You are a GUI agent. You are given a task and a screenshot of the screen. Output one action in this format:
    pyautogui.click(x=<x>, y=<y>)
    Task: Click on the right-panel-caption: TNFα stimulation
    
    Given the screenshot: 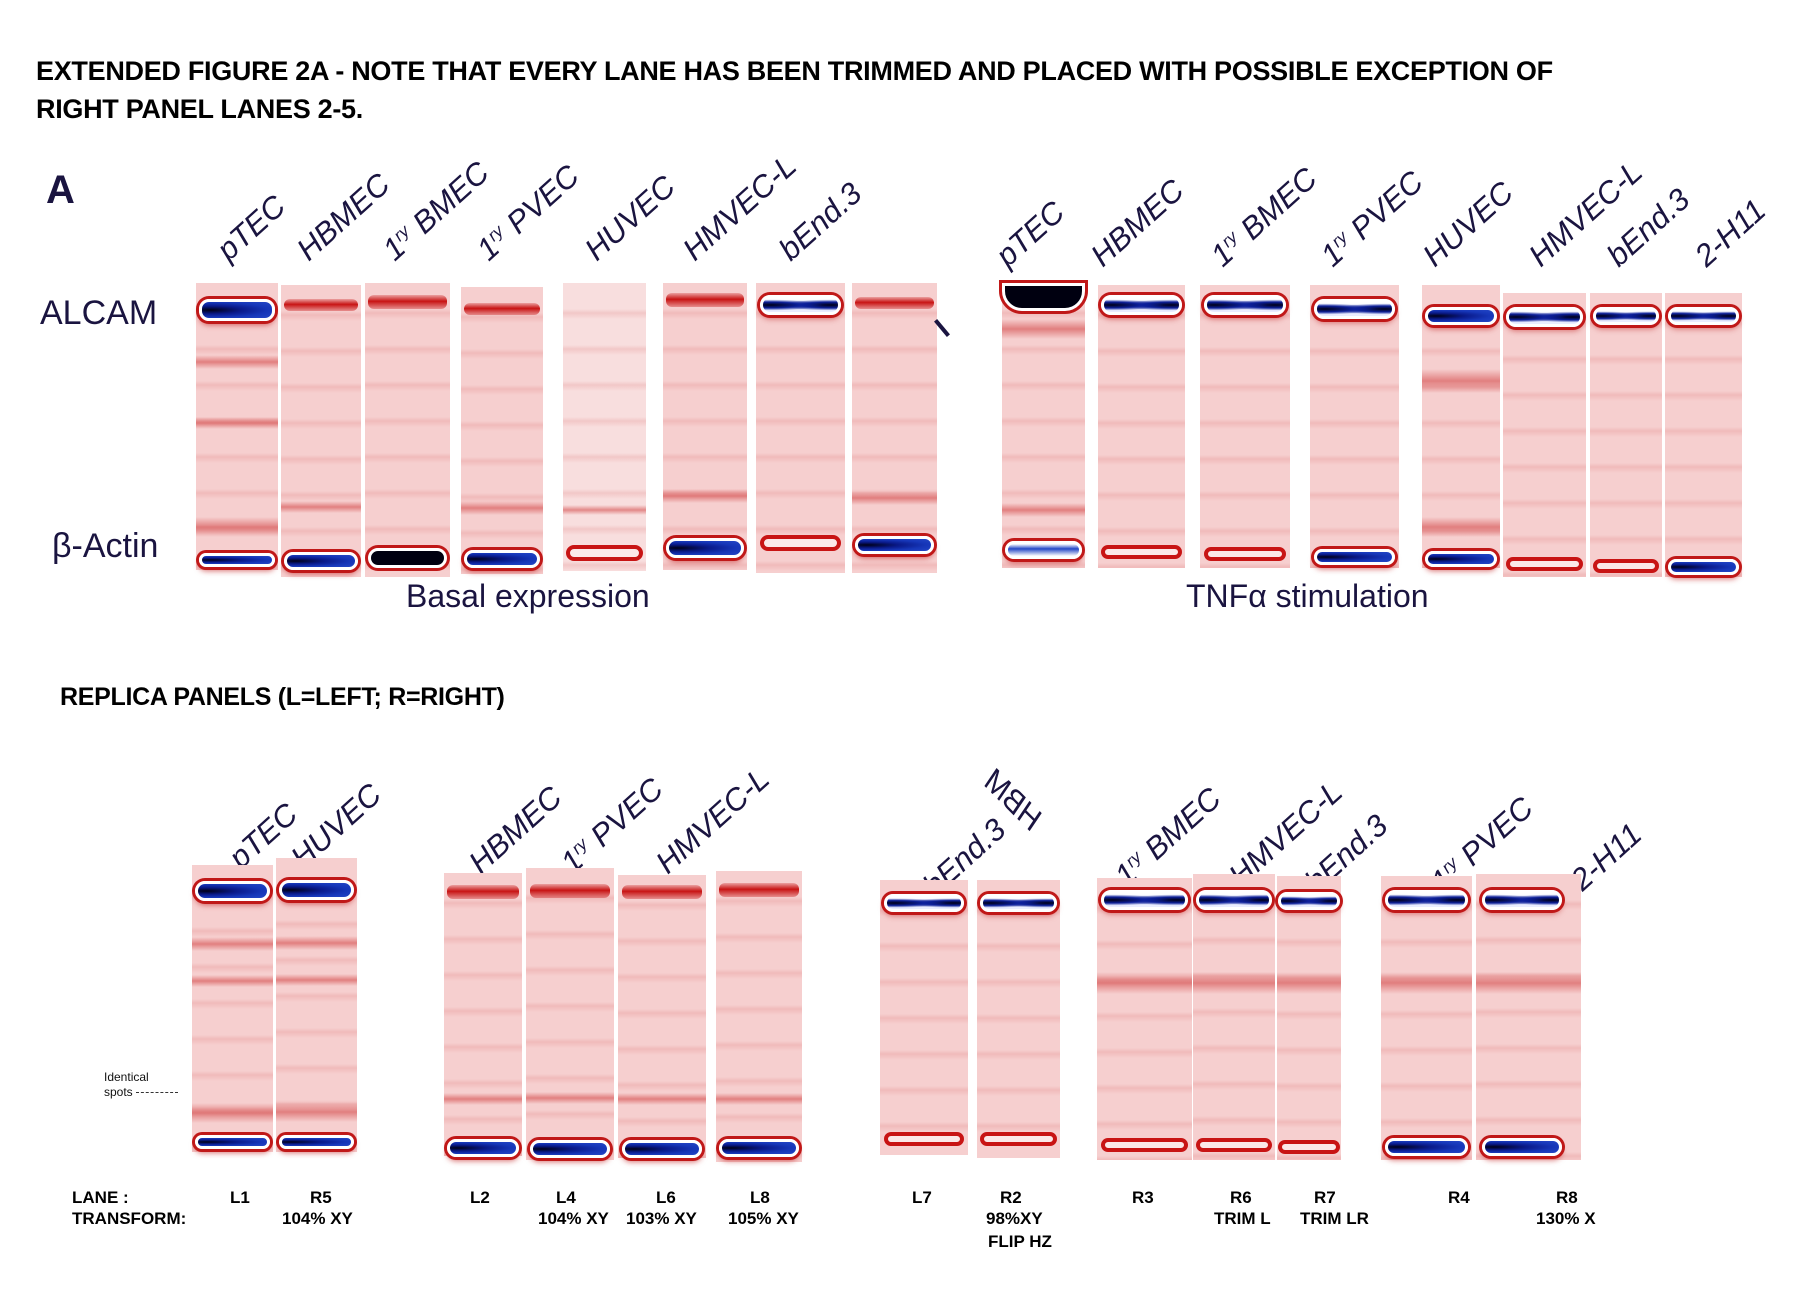 What is the action you would take?
    pyautogui.click(x=1307, y=596)
    